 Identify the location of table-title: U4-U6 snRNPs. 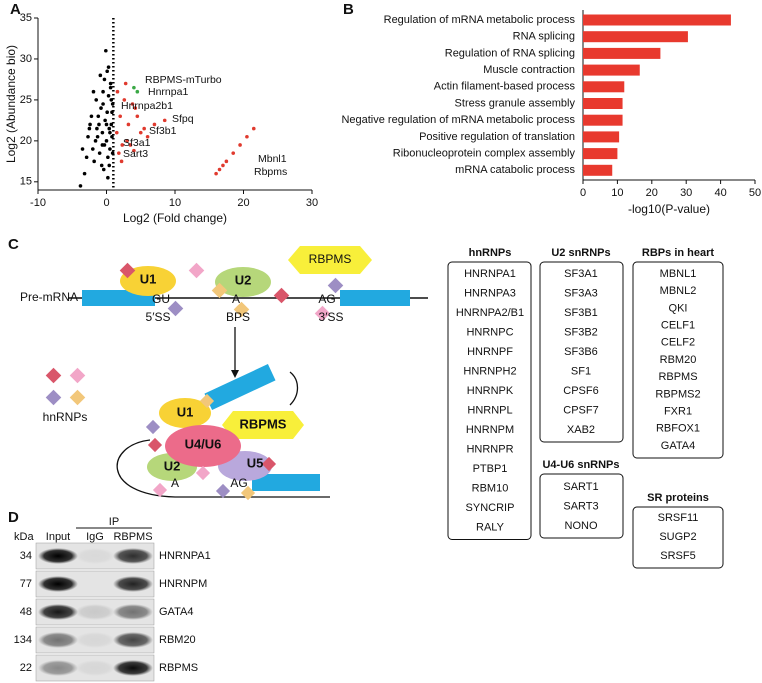
(580, 465).